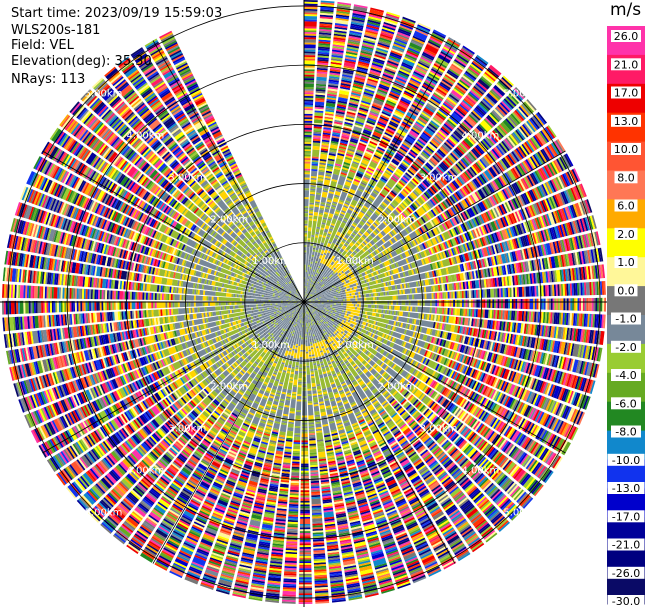 The image size is (647, 607). I want to click on start-time: Start time: 2023/09/19 15:59:03, so click(117, 13).